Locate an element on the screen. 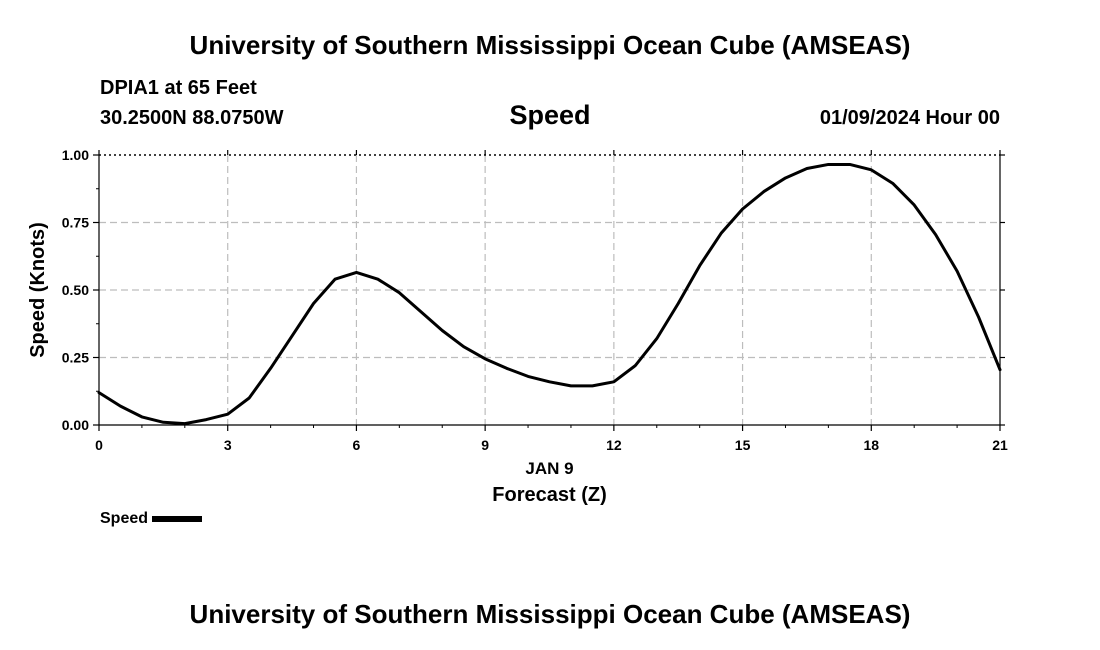  x-tick-label: 21 is located at coordinates (1000, 445).